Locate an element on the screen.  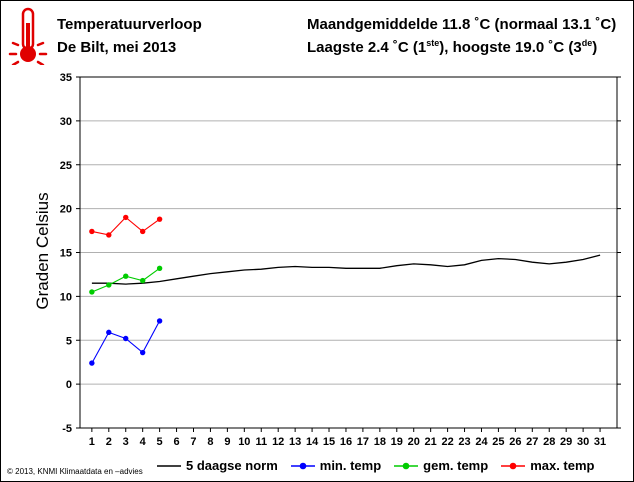
legend-item-max-temp: max. temp is located at coordinates (547, 465).